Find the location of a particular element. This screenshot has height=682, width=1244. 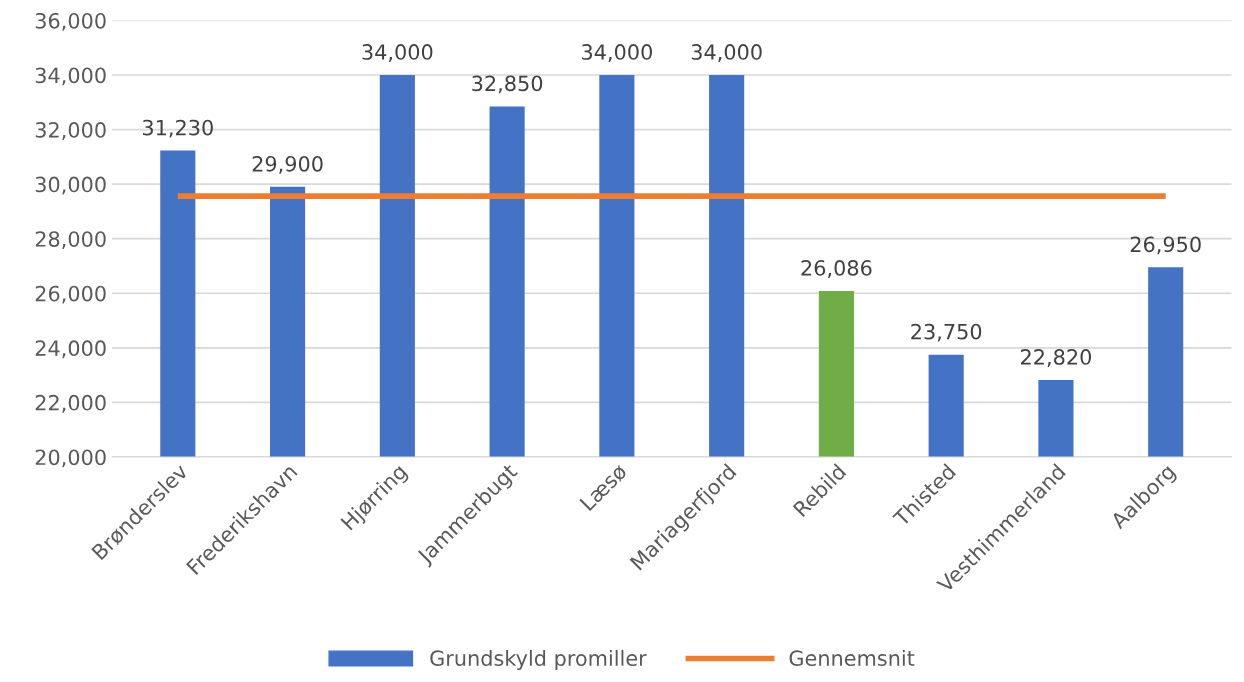

y-tick-label: 32,000 is located at coordinates (70, 131).